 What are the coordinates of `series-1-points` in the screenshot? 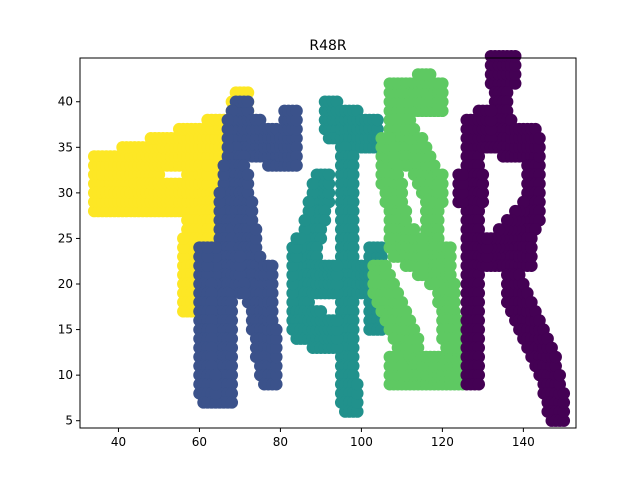 It's located at (248, 252).